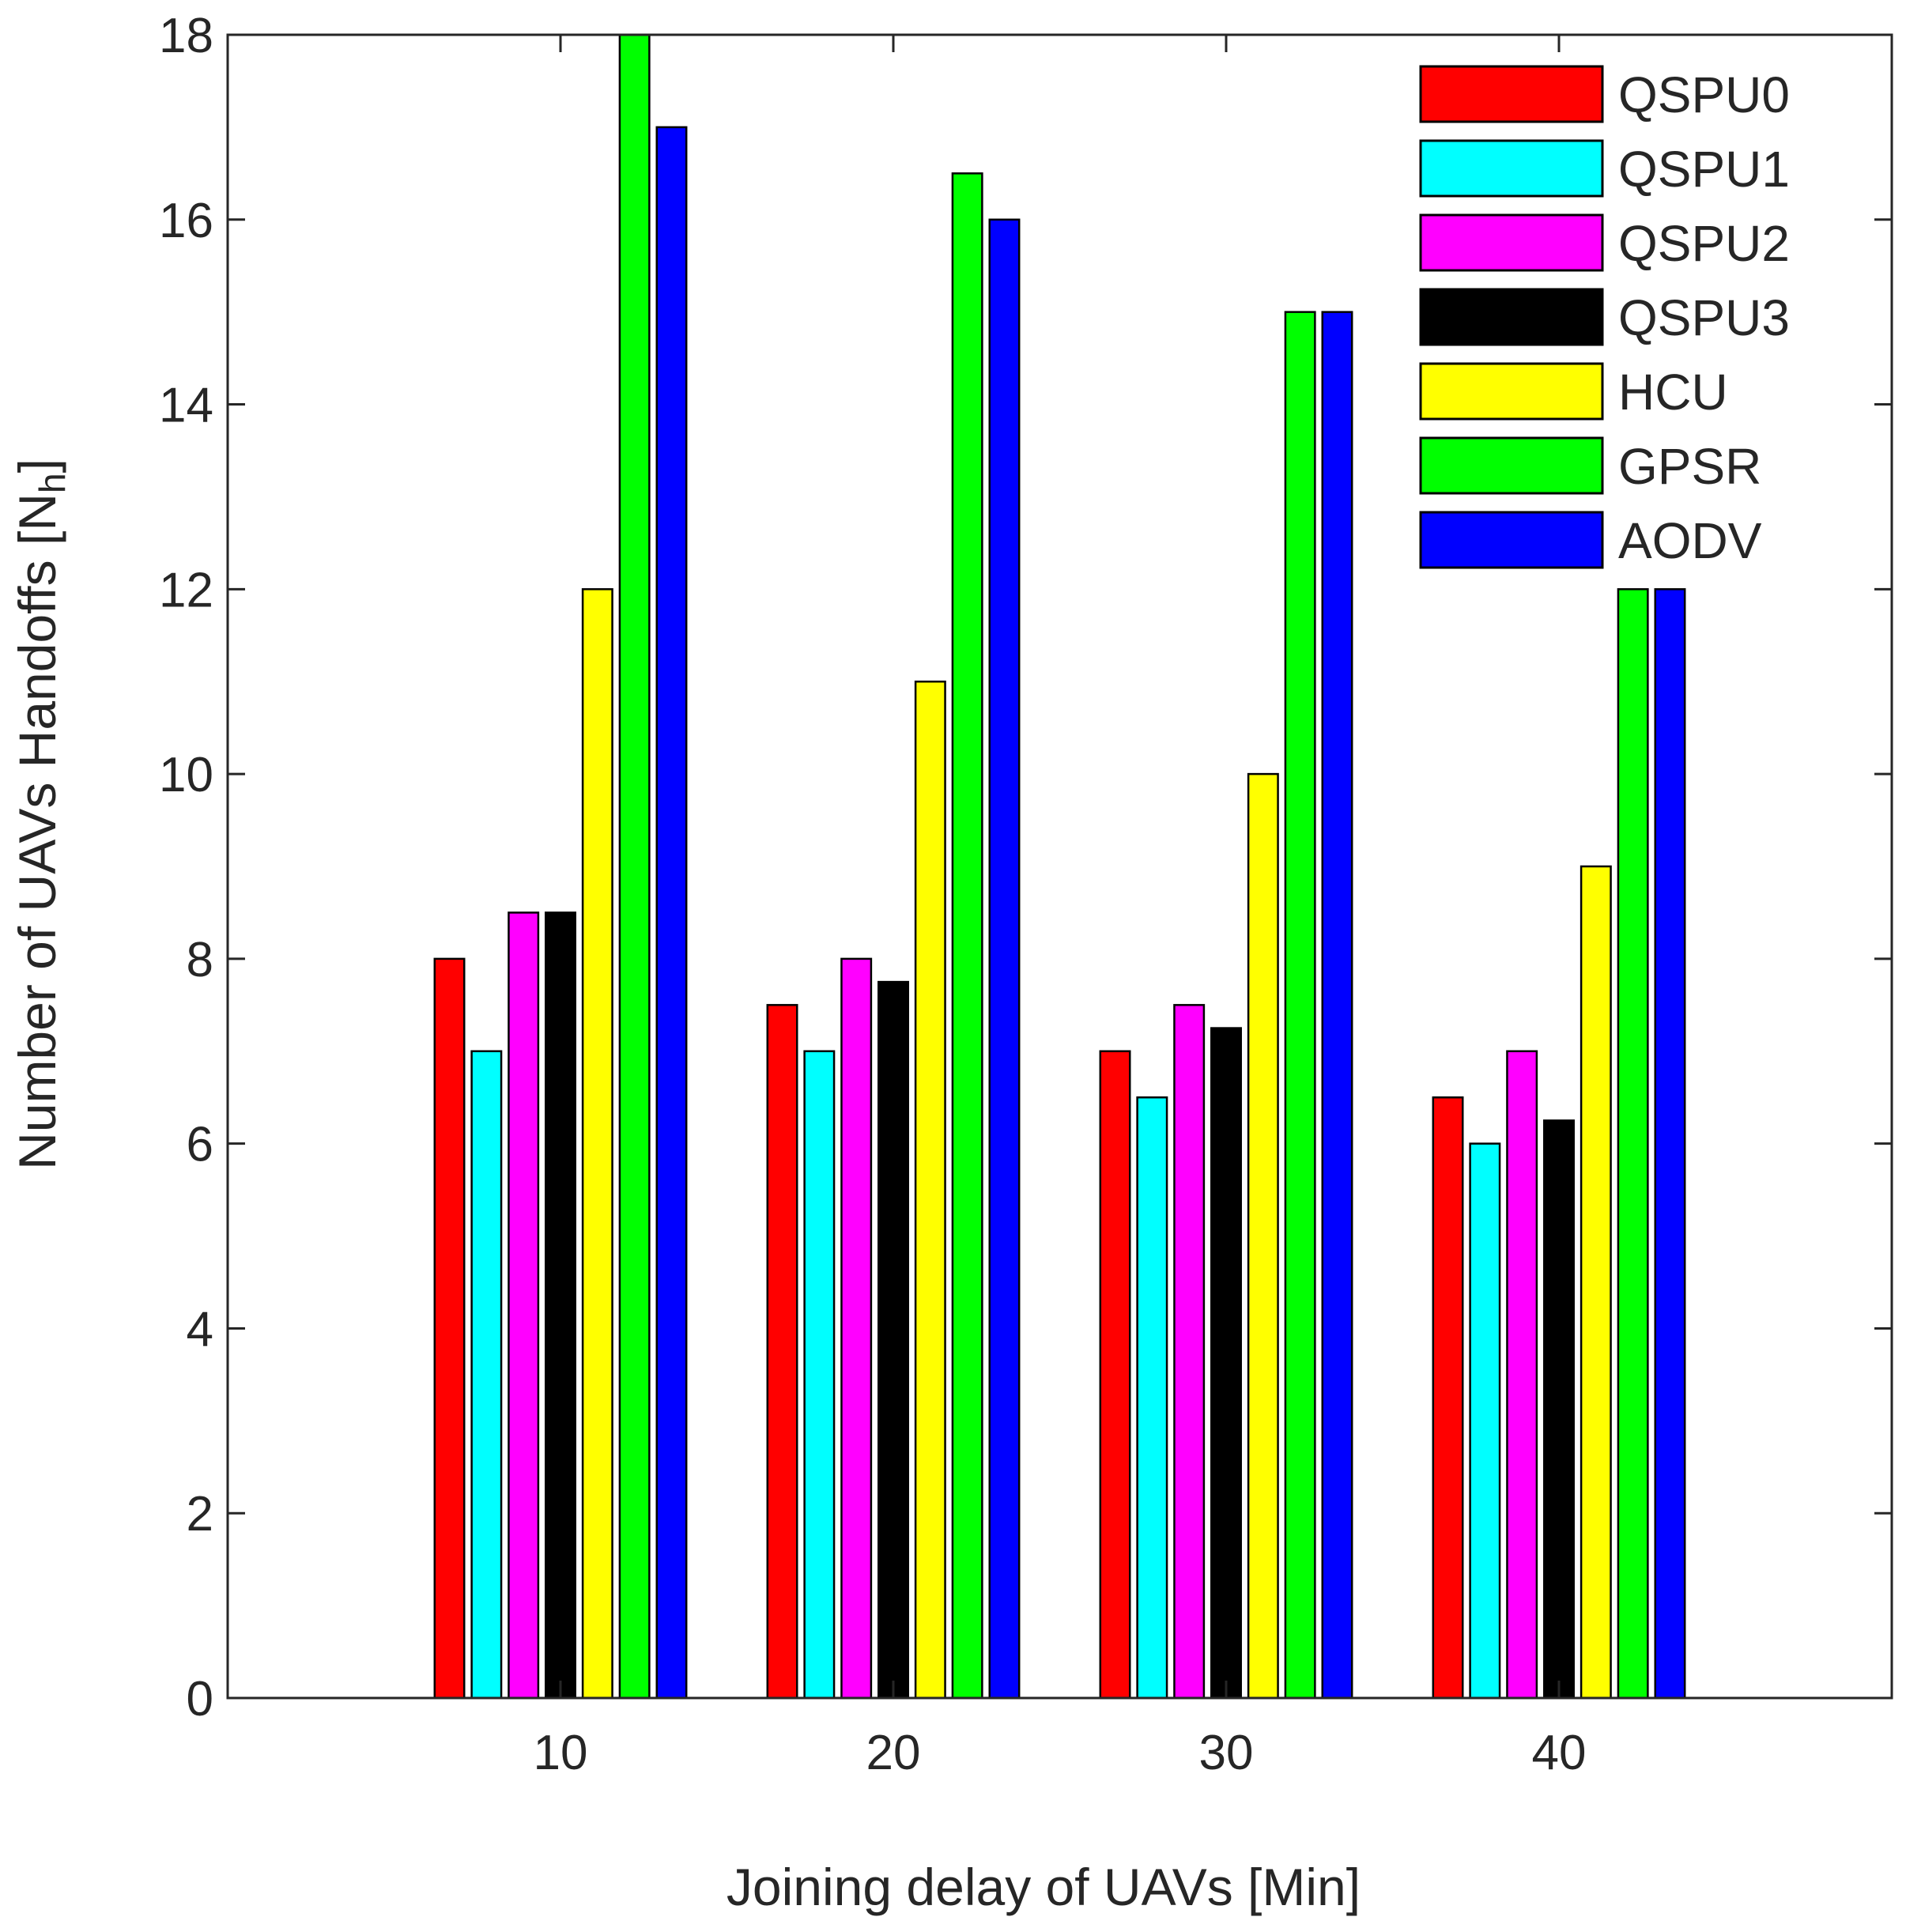 This screenshot has height=1932, width=1906. Describe the element at coordinates (200, 1699) in the screenshot. I see `y-tick-label: 0` at that location.